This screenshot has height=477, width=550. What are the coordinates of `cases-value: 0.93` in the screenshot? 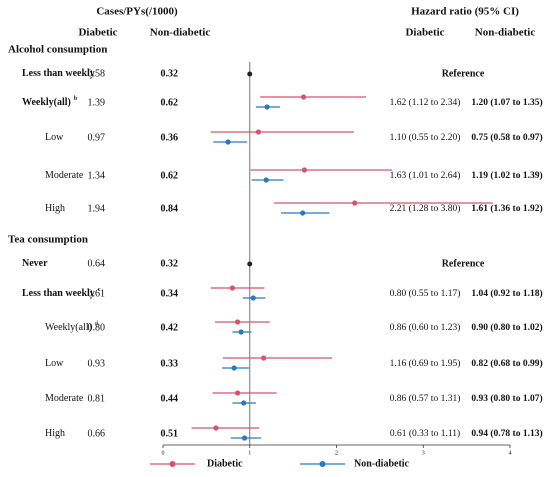 It's located at (97, 363).